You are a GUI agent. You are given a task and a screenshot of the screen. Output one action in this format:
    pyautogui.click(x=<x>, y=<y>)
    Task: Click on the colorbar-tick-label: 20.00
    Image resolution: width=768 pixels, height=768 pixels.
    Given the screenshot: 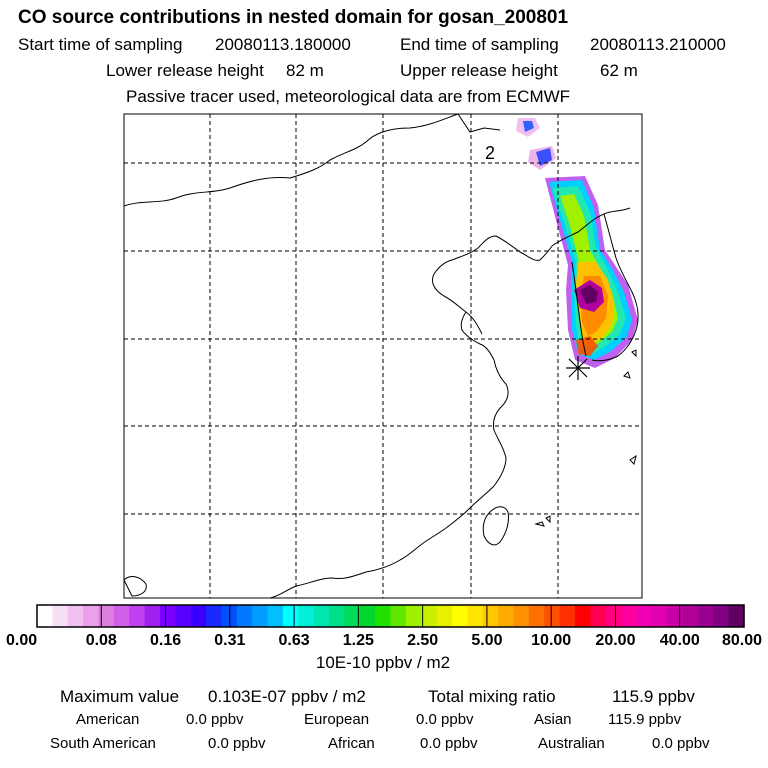 What is the action you would take?
    pyautogui.click(x=615, y=640)
    